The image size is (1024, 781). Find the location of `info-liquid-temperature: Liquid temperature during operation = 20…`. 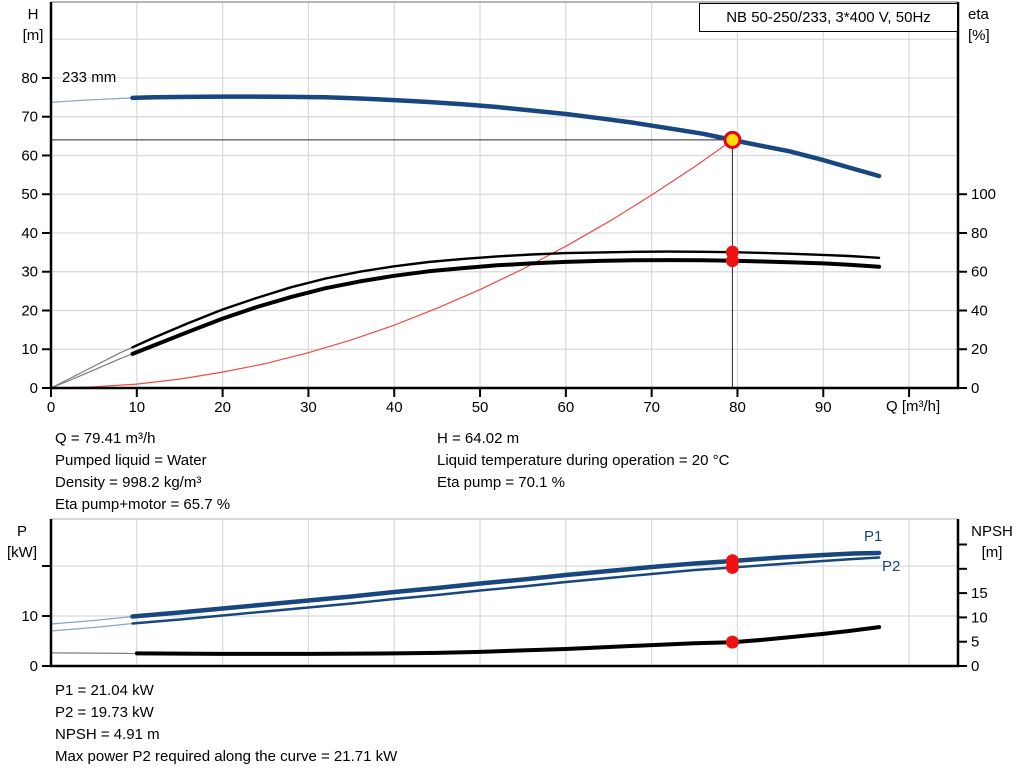

info-liquid-temperature: Liquid temperature during operation = 20… is located at coordinates (583, 460).